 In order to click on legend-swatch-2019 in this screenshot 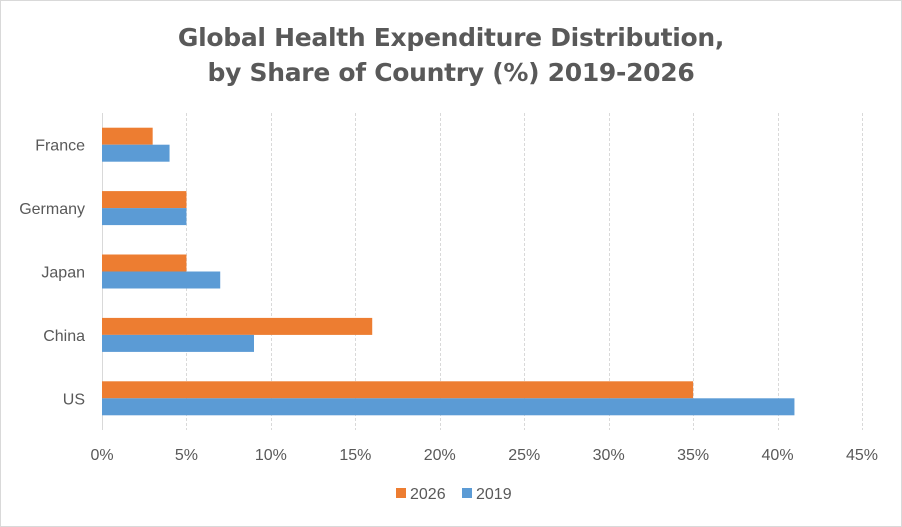, I will do `click(467, 493)`.